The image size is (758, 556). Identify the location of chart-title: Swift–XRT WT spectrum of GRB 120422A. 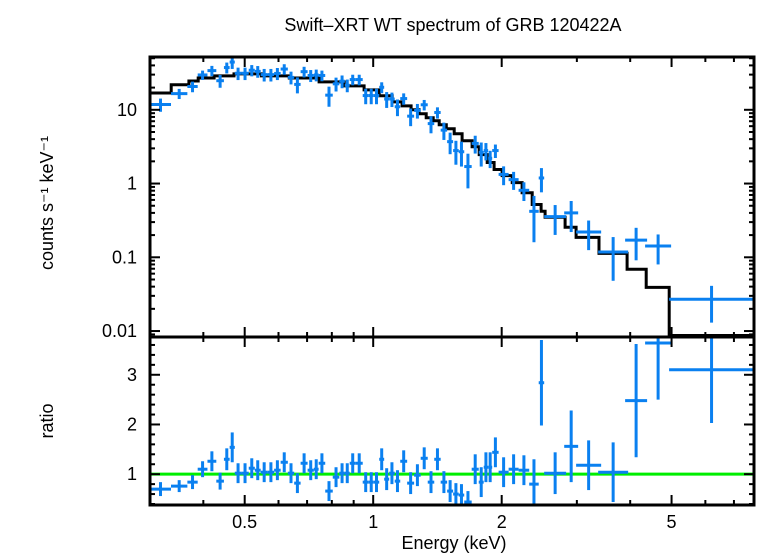
(452, 25).